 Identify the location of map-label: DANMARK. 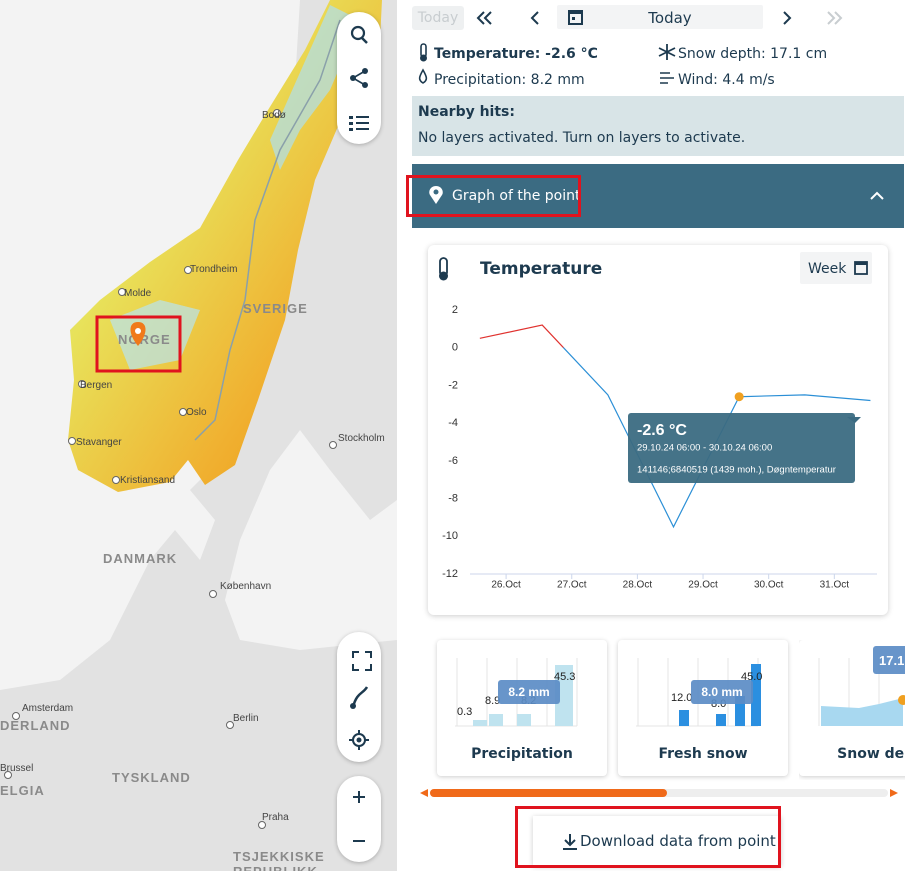
(140, 558).